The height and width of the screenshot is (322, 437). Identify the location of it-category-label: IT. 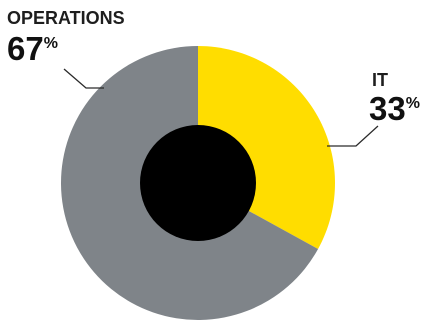
(380, 80).